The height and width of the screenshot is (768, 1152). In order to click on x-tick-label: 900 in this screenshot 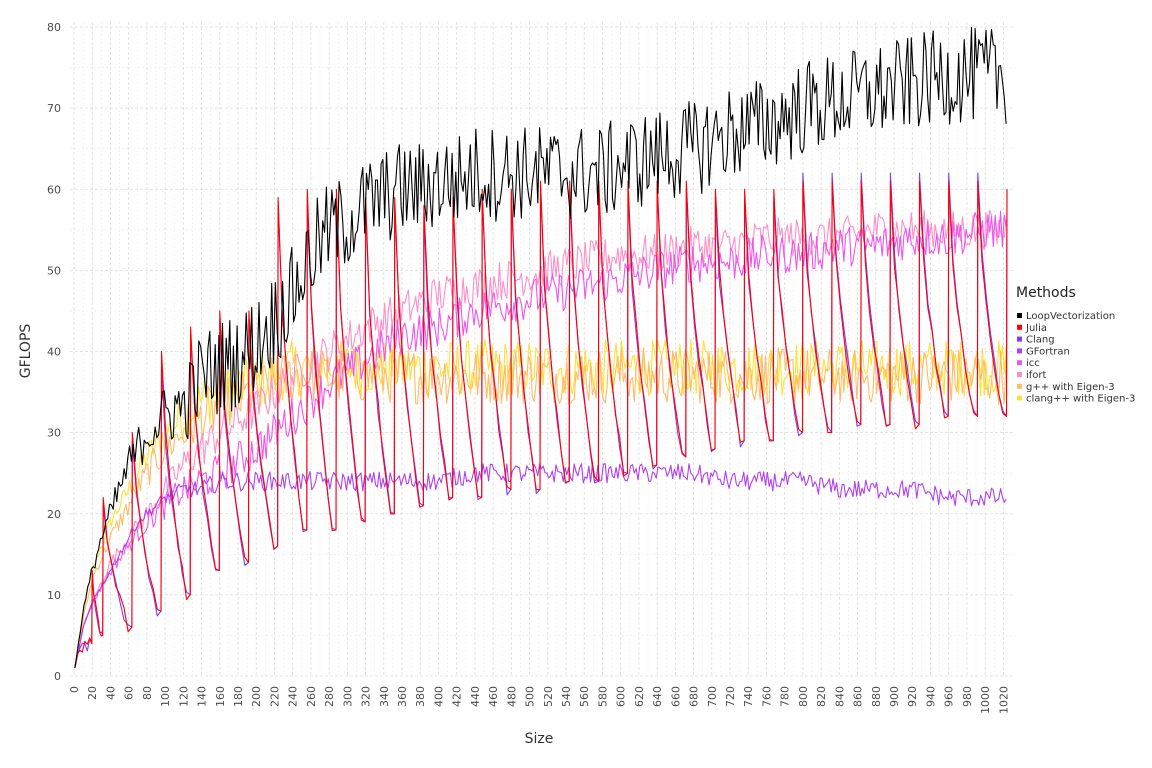, I will do `click(894, 696)`.